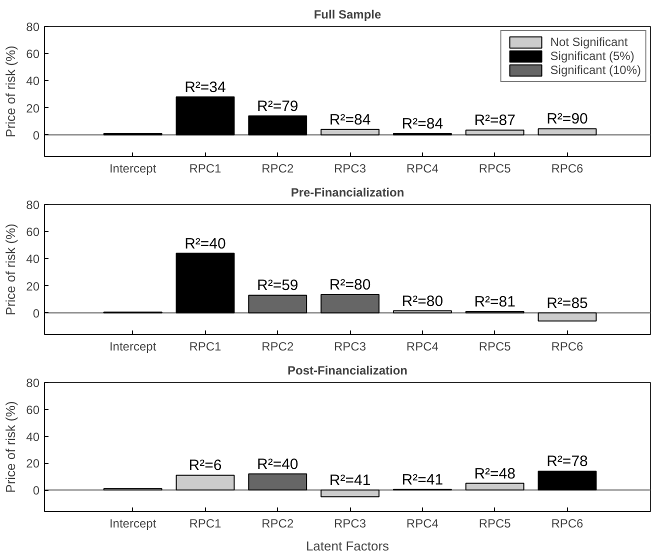 The image size is (665, 551). I want to click on annotation: R²=87, so click(495, 121).